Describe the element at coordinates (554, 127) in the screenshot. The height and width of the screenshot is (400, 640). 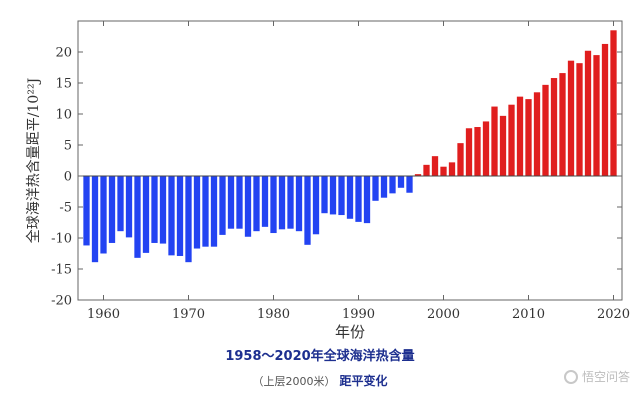
I see `bar-2013` at that location.